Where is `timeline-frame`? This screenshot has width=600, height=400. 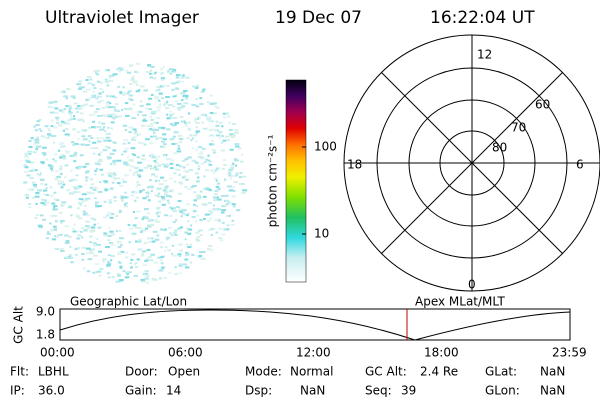 timeline-frame is located at coordinates (315, 324).